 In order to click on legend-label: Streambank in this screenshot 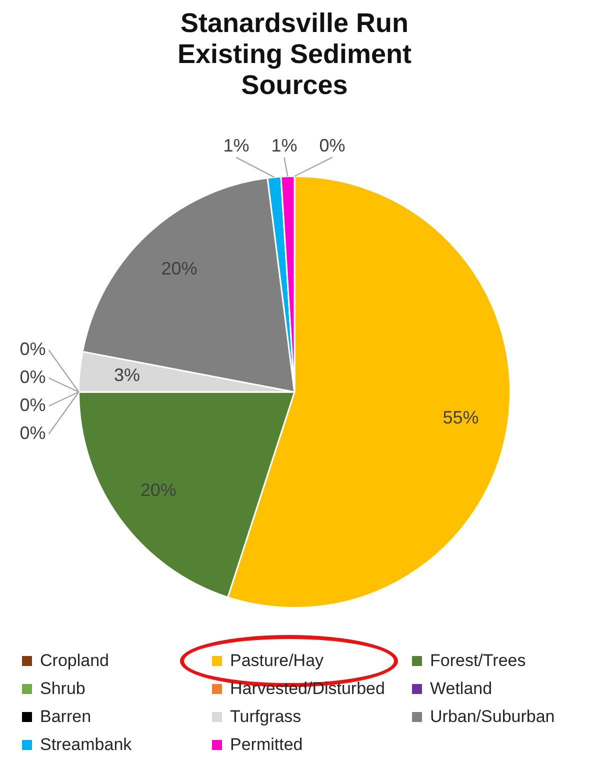, I will do `click(86, 745)`.